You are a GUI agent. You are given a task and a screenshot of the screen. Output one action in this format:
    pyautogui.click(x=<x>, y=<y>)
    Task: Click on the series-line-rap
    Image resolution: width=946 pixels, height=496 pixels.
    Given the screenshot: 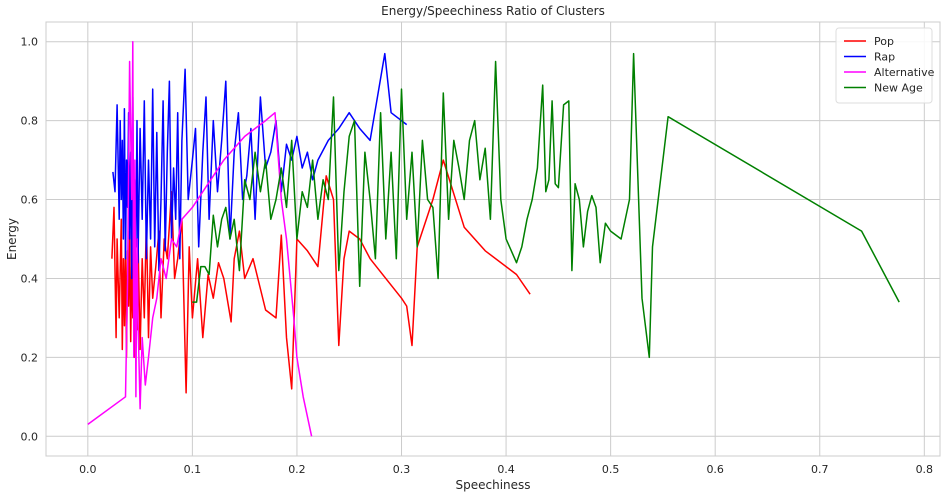 What is the action you would take?
    pyautogui.click(x=260, y=166)
    